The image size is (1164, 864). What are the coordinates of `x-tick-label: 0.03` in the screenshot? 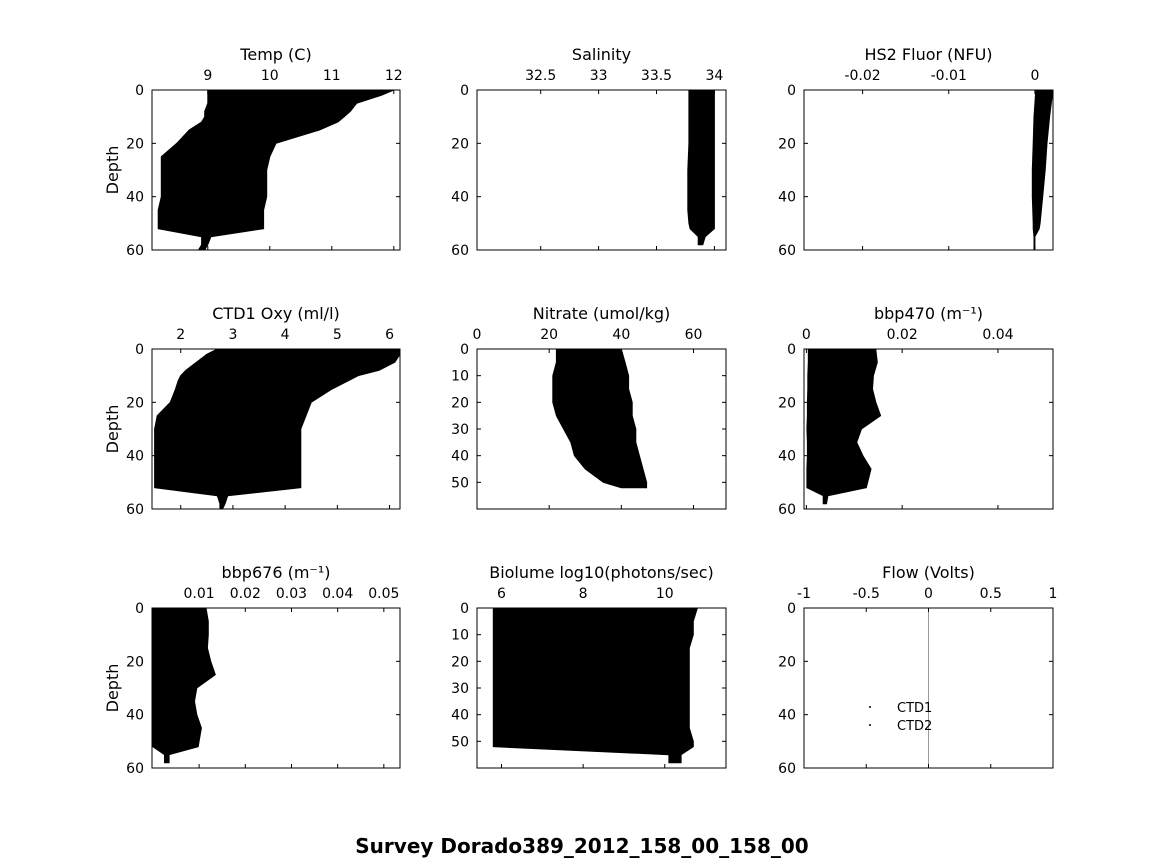 It's located at (291, 594).